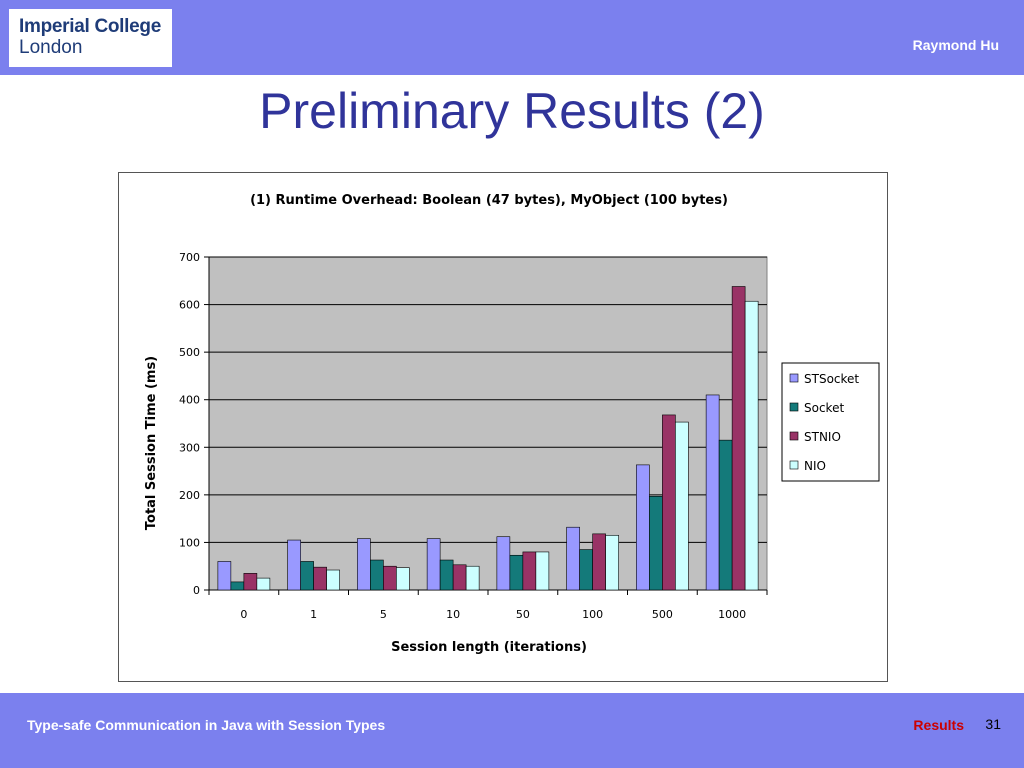 The width and height of the screenshot is (1024, 768). I want to click on y-tick-label: 700, so click(189, 257).